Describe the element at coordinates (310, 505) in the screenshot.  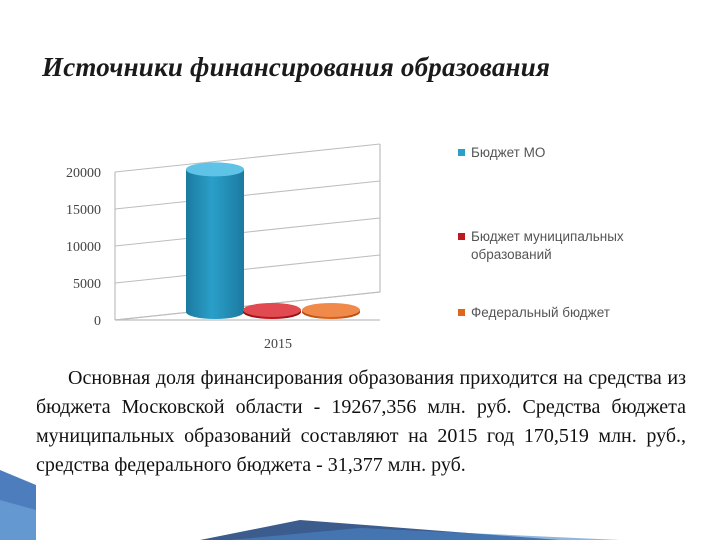
I see `decorative-corner-stripes` at that location.